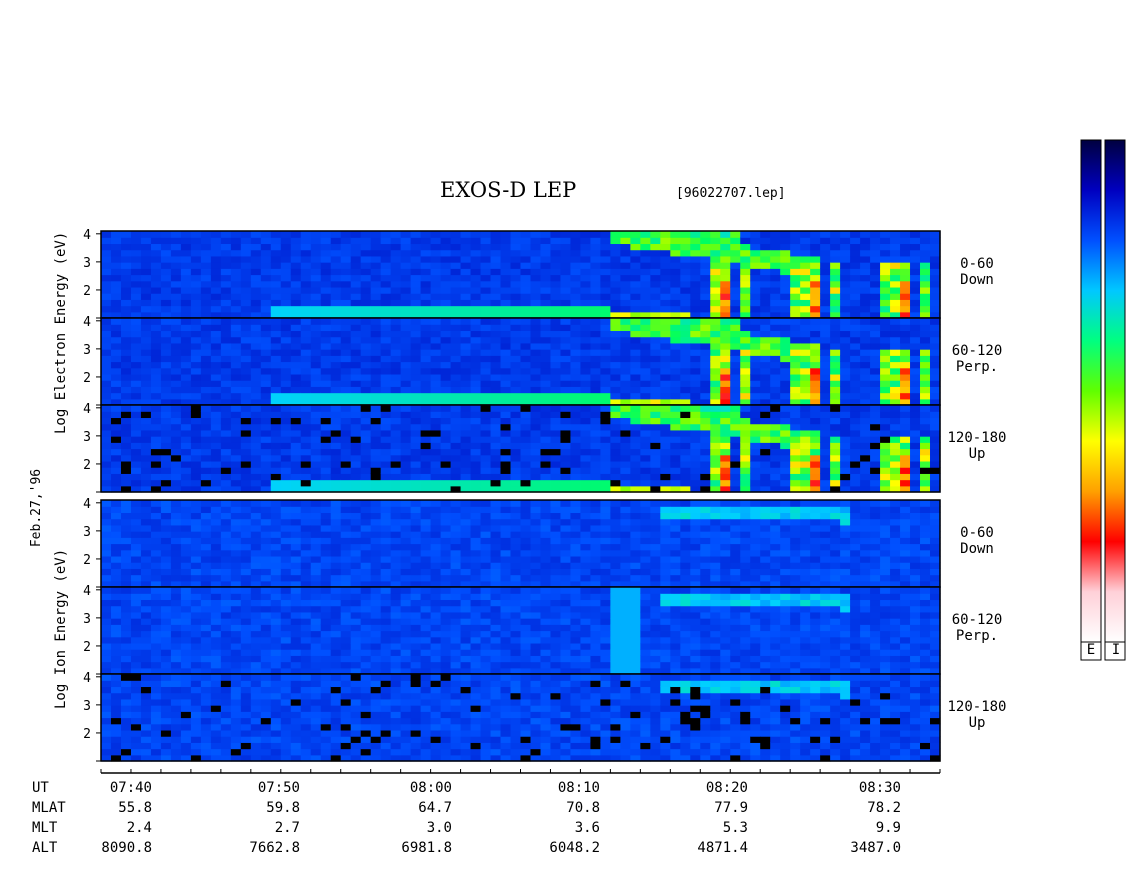 This screenshot has width=1130, height=875. I want to click on ephemeris-ut: 08:30, so click(879, 788).